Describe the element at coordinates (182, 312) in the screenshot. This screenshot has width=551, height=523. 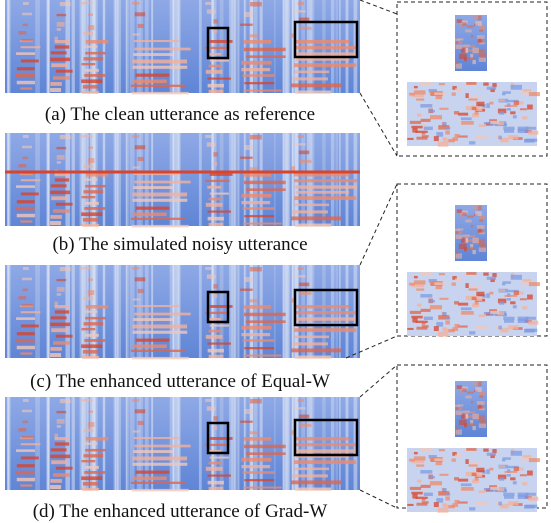
I see `spectrogram-equal-w` at that location.